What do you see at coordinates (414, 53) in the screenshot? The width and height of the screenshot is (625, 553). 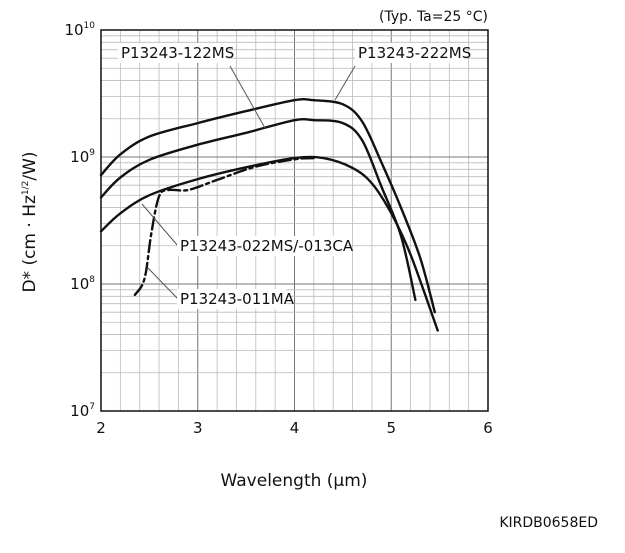 I see `curve-label-p13243-222ms: P13243-222MS` at bounding box center [414, 53].